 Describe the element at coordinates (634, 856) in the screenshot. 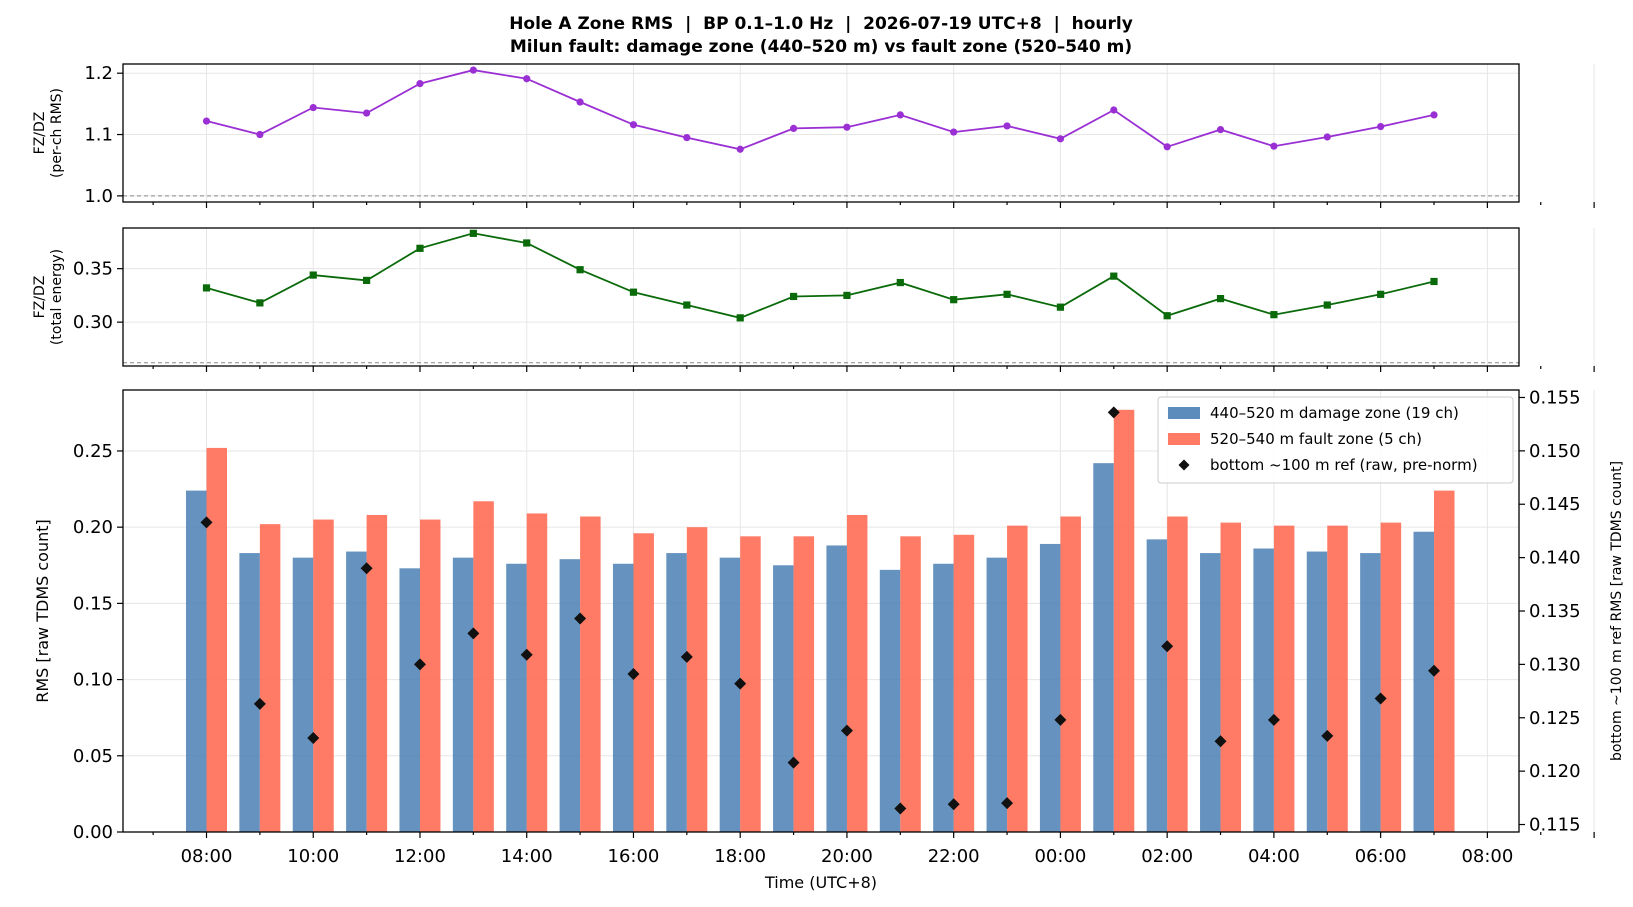

I see `x-tick-label: 16:00` at that location.